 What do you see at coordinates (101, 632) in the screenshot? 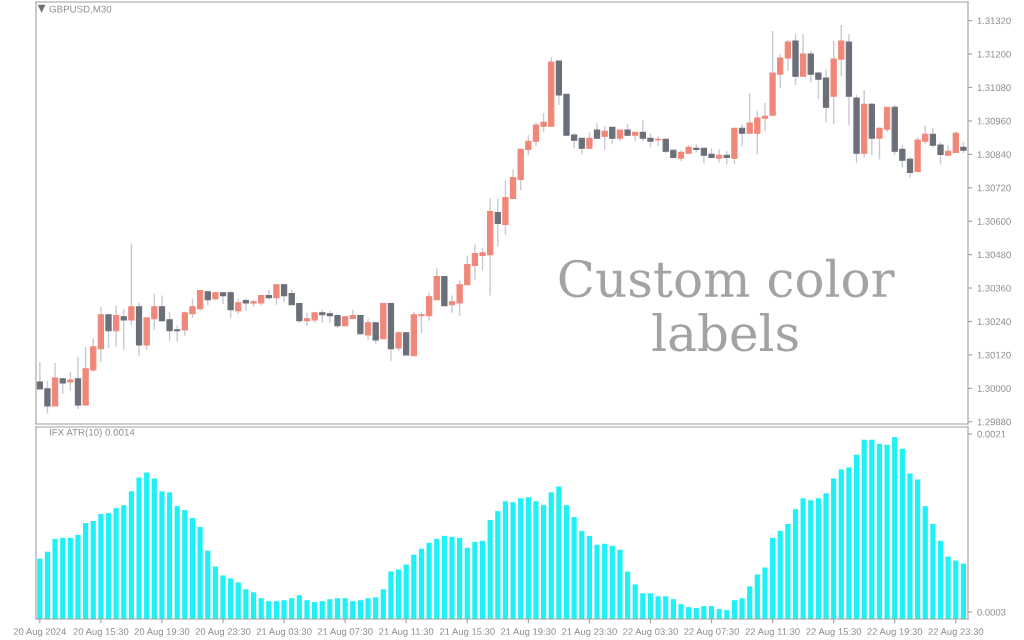
I see `x-tick-label: 20 Aug 15:30` at bounding box center [101, 632].